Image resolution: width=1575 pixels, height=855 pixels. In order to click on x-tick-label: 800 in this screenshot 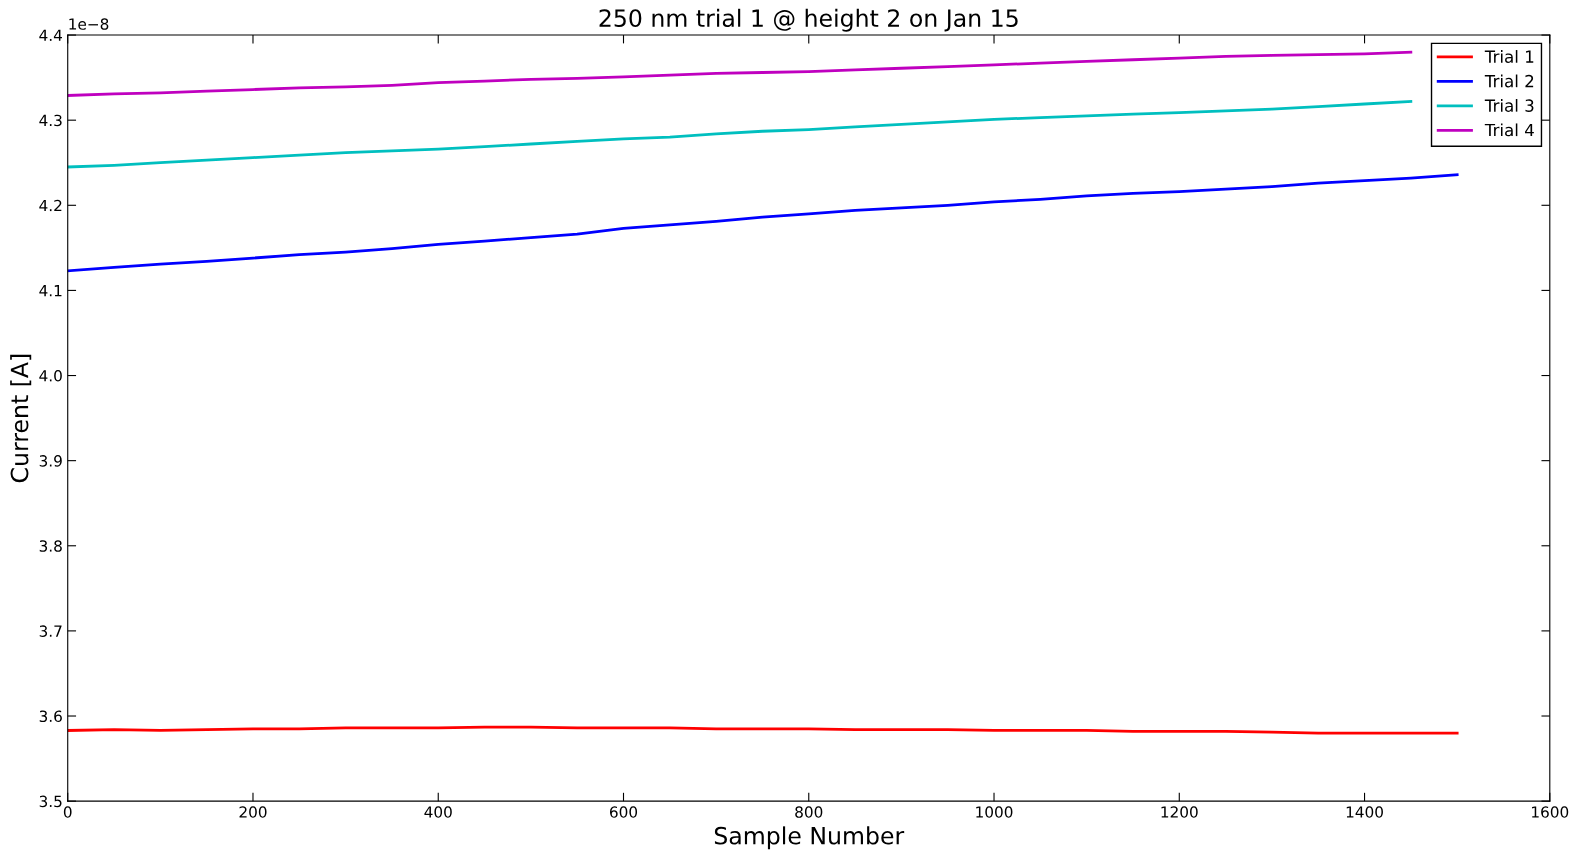, I will do `click(809, 812)`.